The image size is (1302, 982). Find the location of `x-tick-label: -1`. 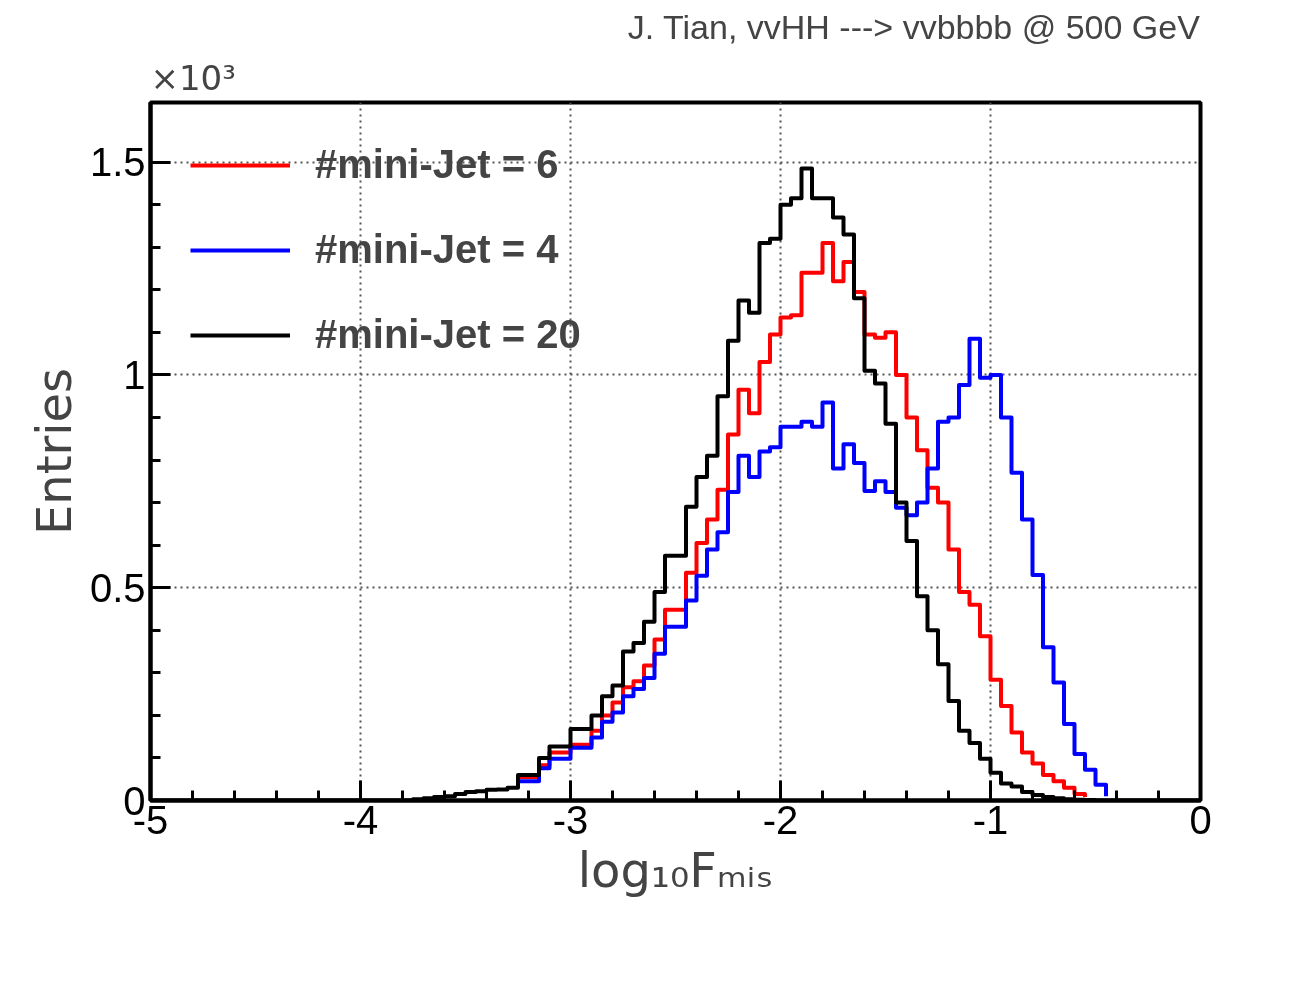

x-tick-label: -1 is located at coordinates (990, 819).